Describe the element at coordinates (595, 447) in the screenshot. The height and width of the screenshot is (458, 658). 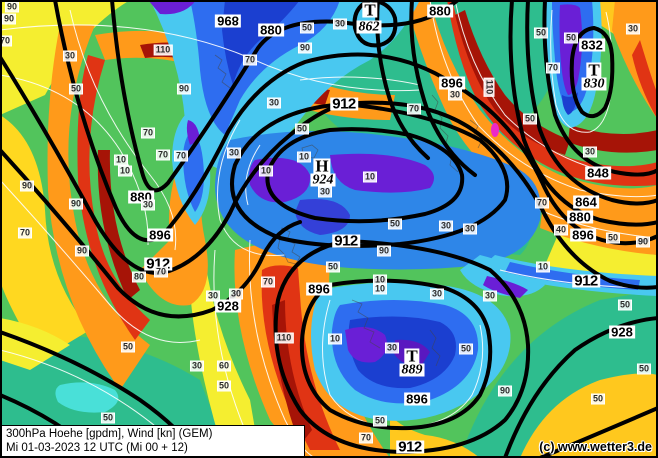
I see `copyright-text: (c) www.wetter3.de` at that location.